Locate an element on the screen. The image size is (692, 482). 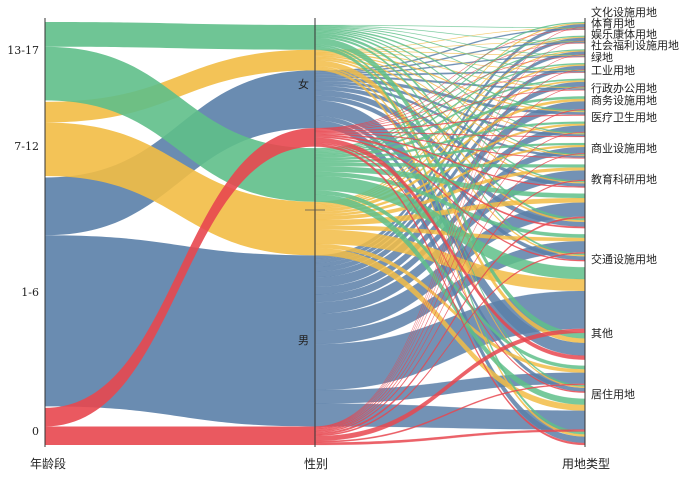
age-label-0: 0 is located at coordinates (35, 431).